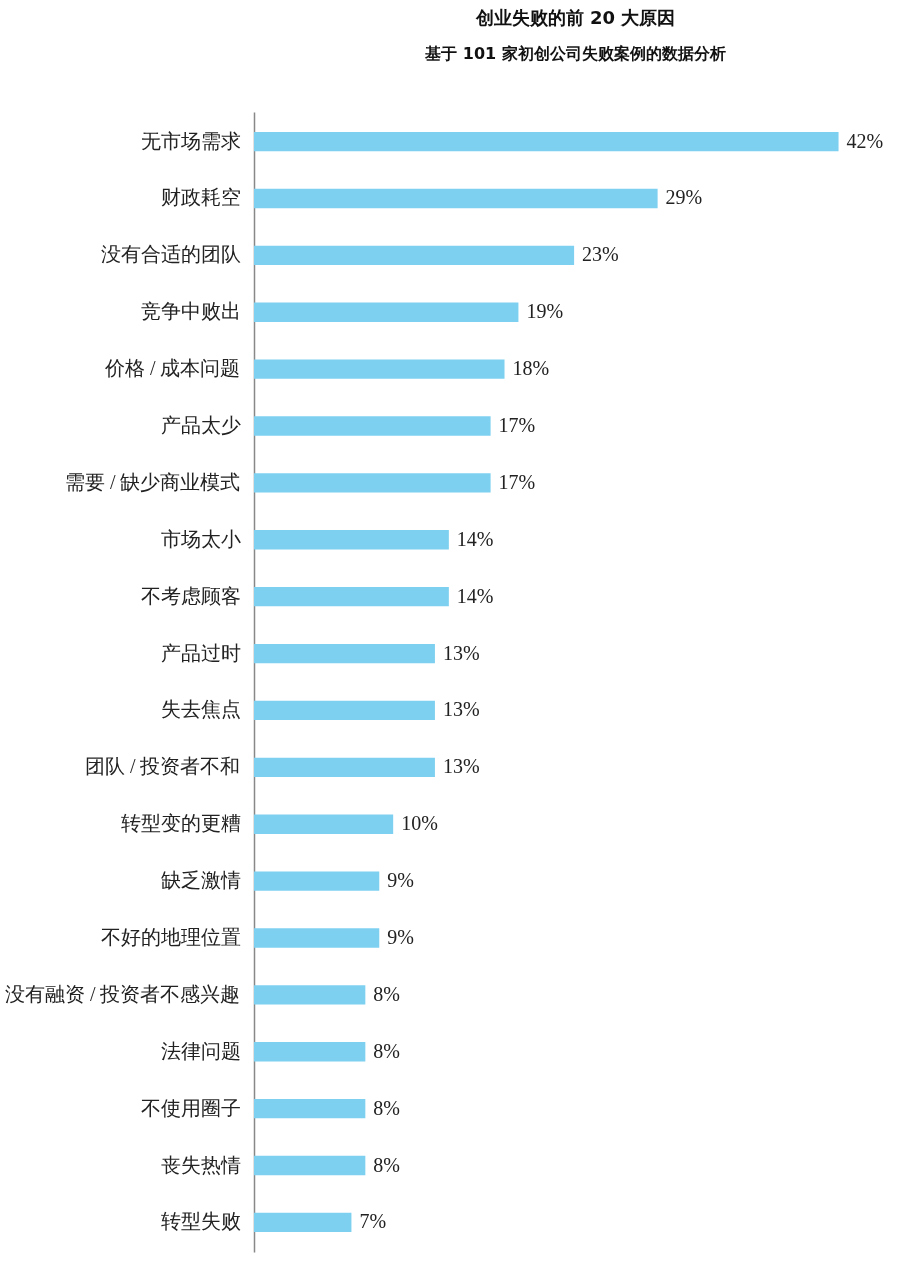  I want to click on y-tick-label: 丧失热情, so click(200, 1164).